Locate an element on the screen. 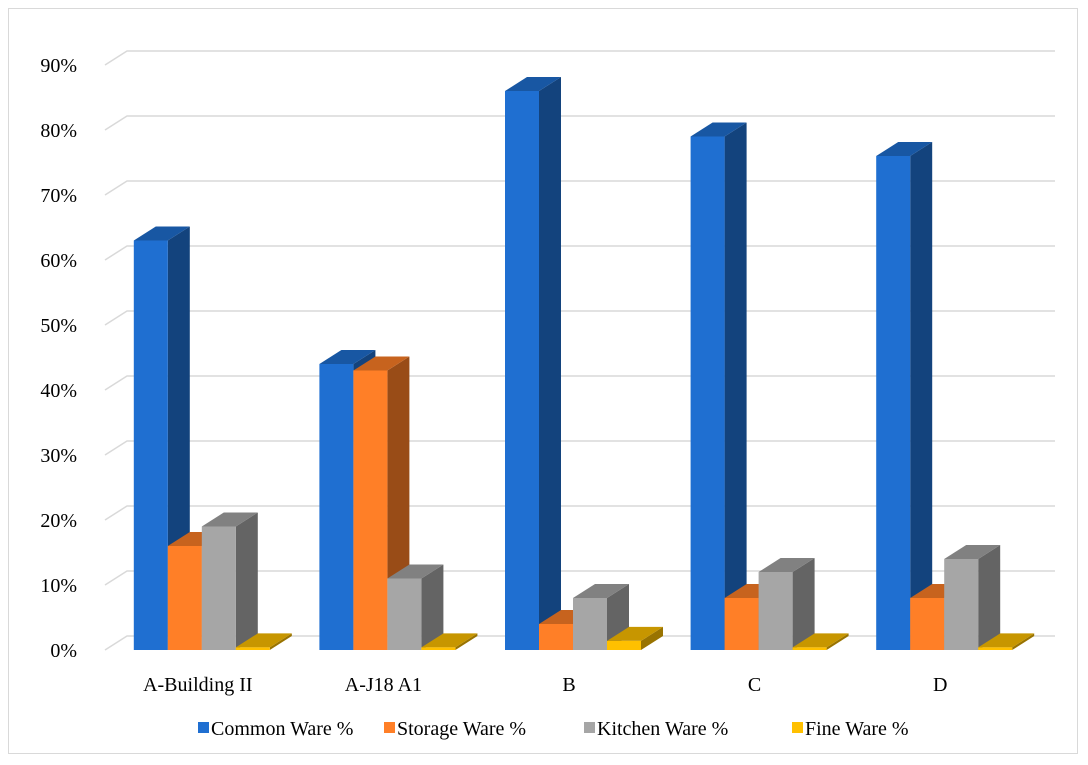 Image resolution: width=1088 pixels, height=765 pixels. legend-label: Fine Ware % is located at coordinates (857, 729).